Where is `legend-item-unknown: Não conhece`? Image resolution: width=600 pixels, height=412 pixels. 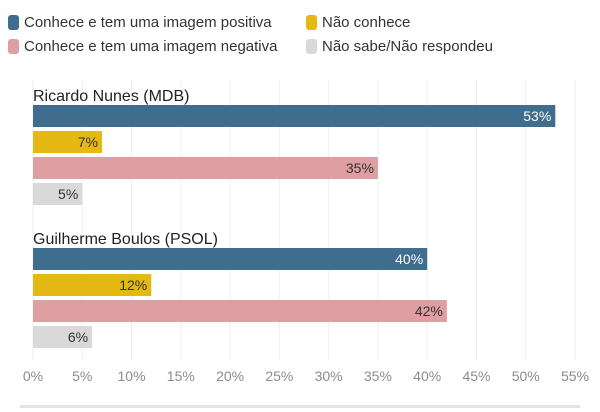
legend-item-unknown: Não conhece is located at coordinates (358, 22).